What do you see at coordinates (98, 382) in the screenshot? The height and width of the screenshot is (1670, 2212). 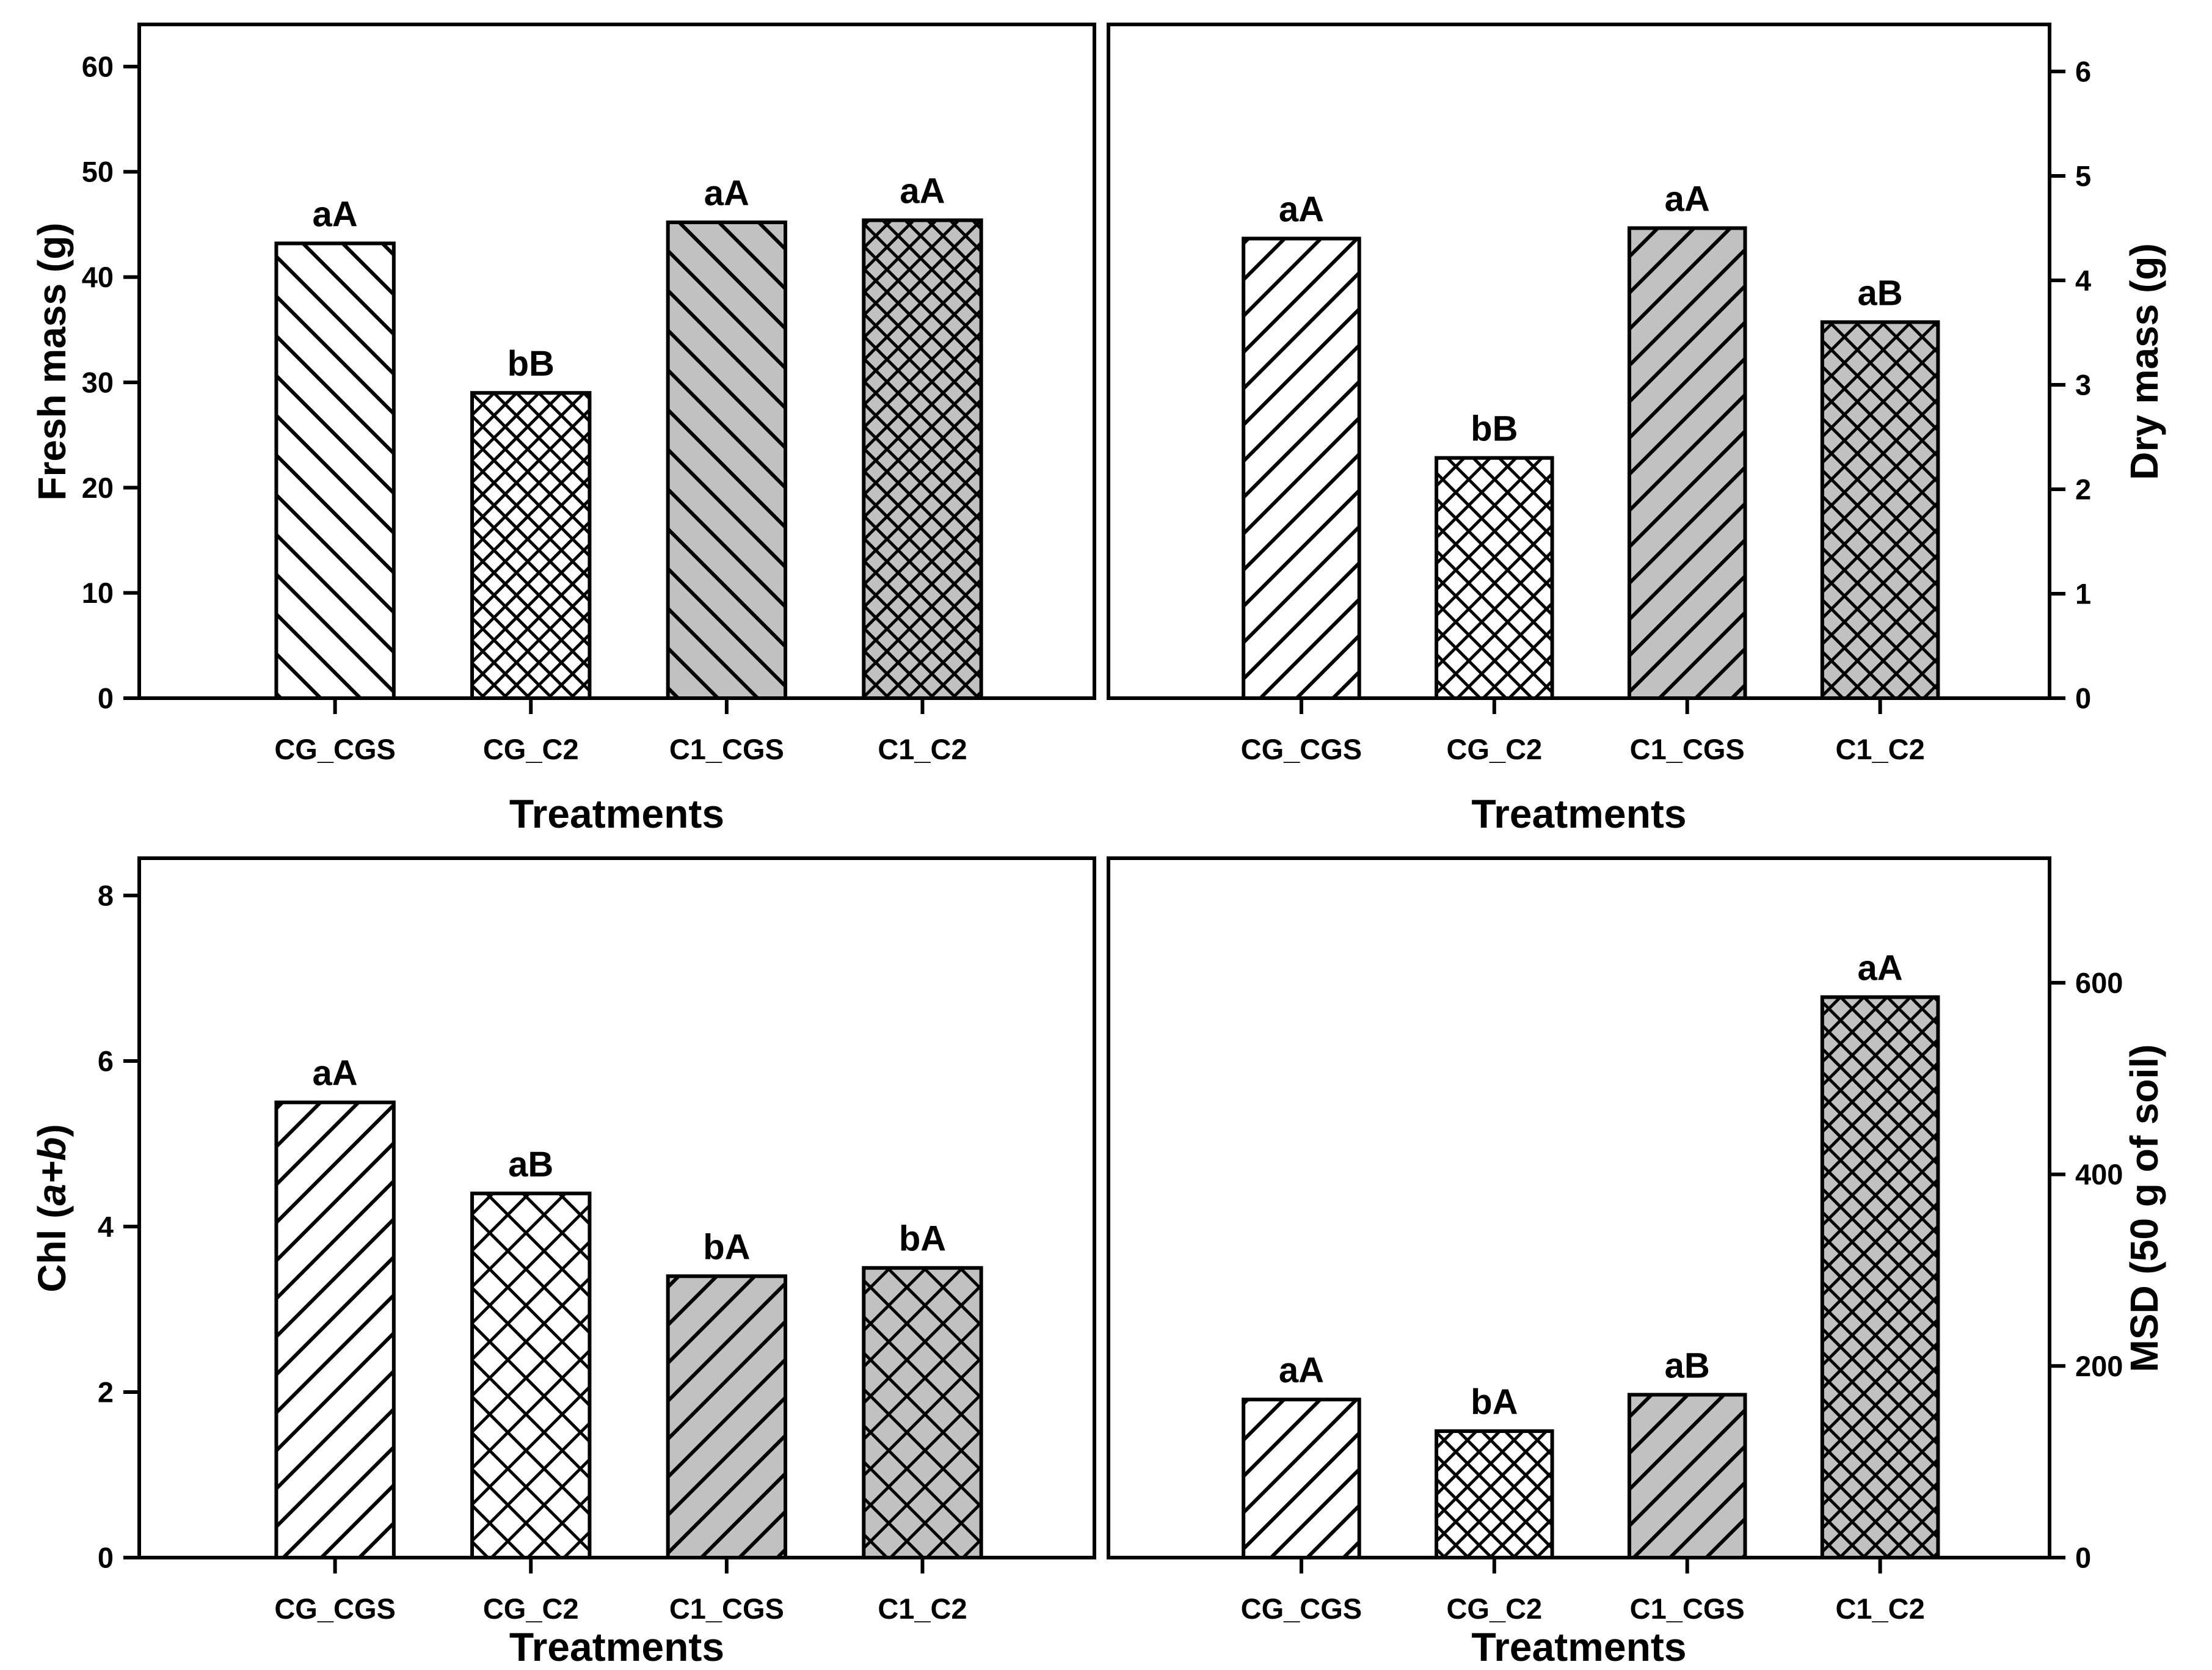 I see `y-tick-label: 30` at bounding box center [98, 382].